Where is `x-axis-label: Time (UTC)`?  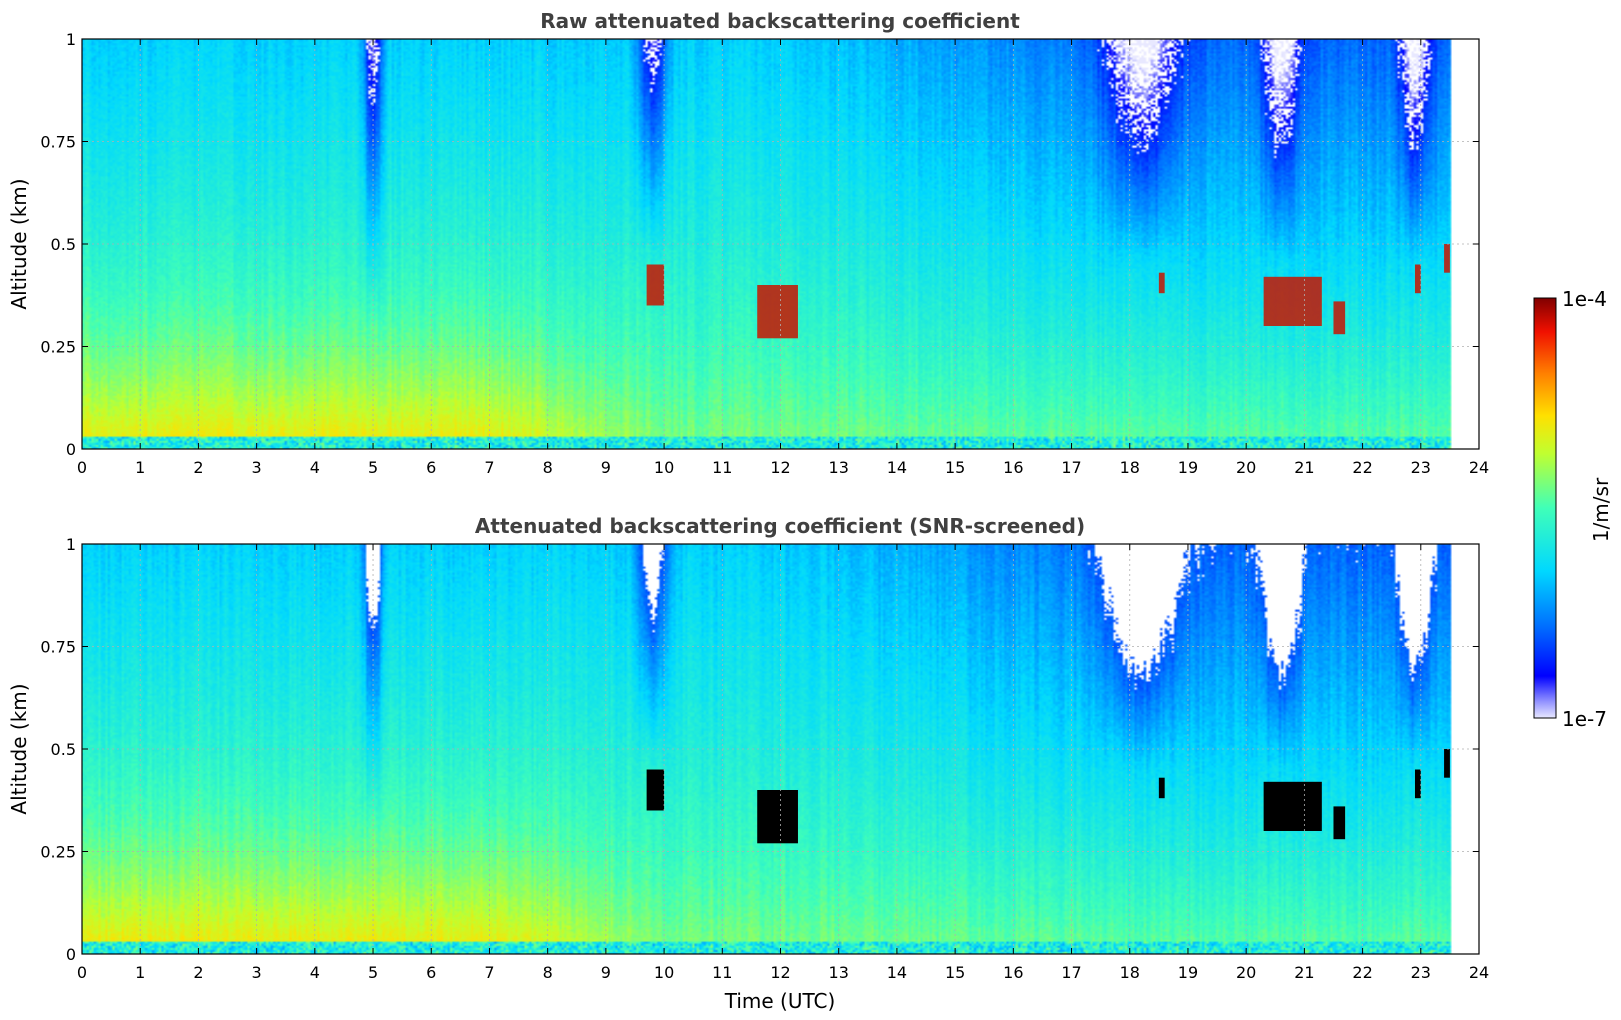 x-axis-label: Time (UTC) is located at coordinates (780, 1001).